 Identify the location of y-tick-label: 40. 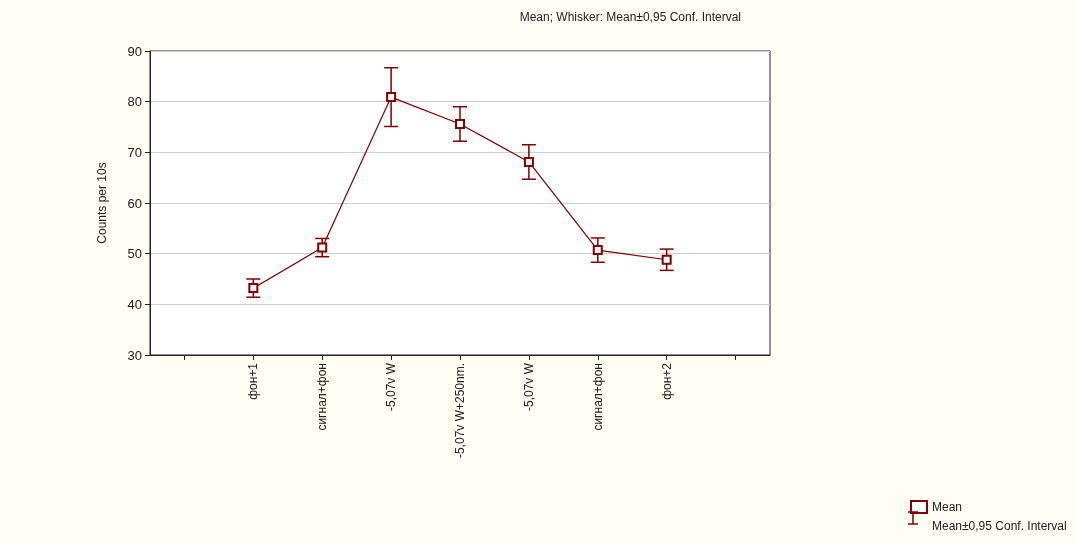
(134, 304).